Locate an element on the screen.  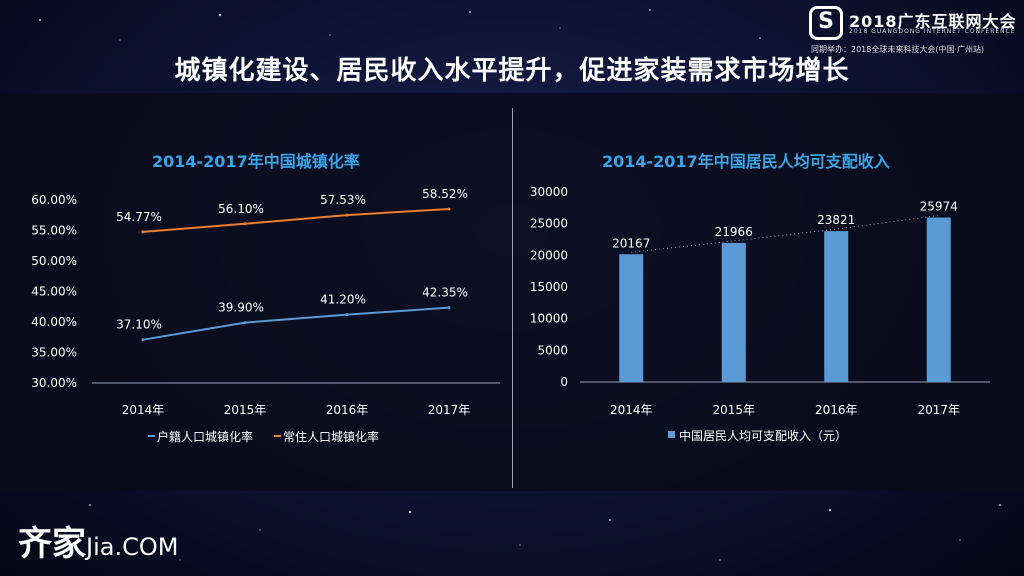
y-tick-label: 30.00% is located at coordinates (54, 383).